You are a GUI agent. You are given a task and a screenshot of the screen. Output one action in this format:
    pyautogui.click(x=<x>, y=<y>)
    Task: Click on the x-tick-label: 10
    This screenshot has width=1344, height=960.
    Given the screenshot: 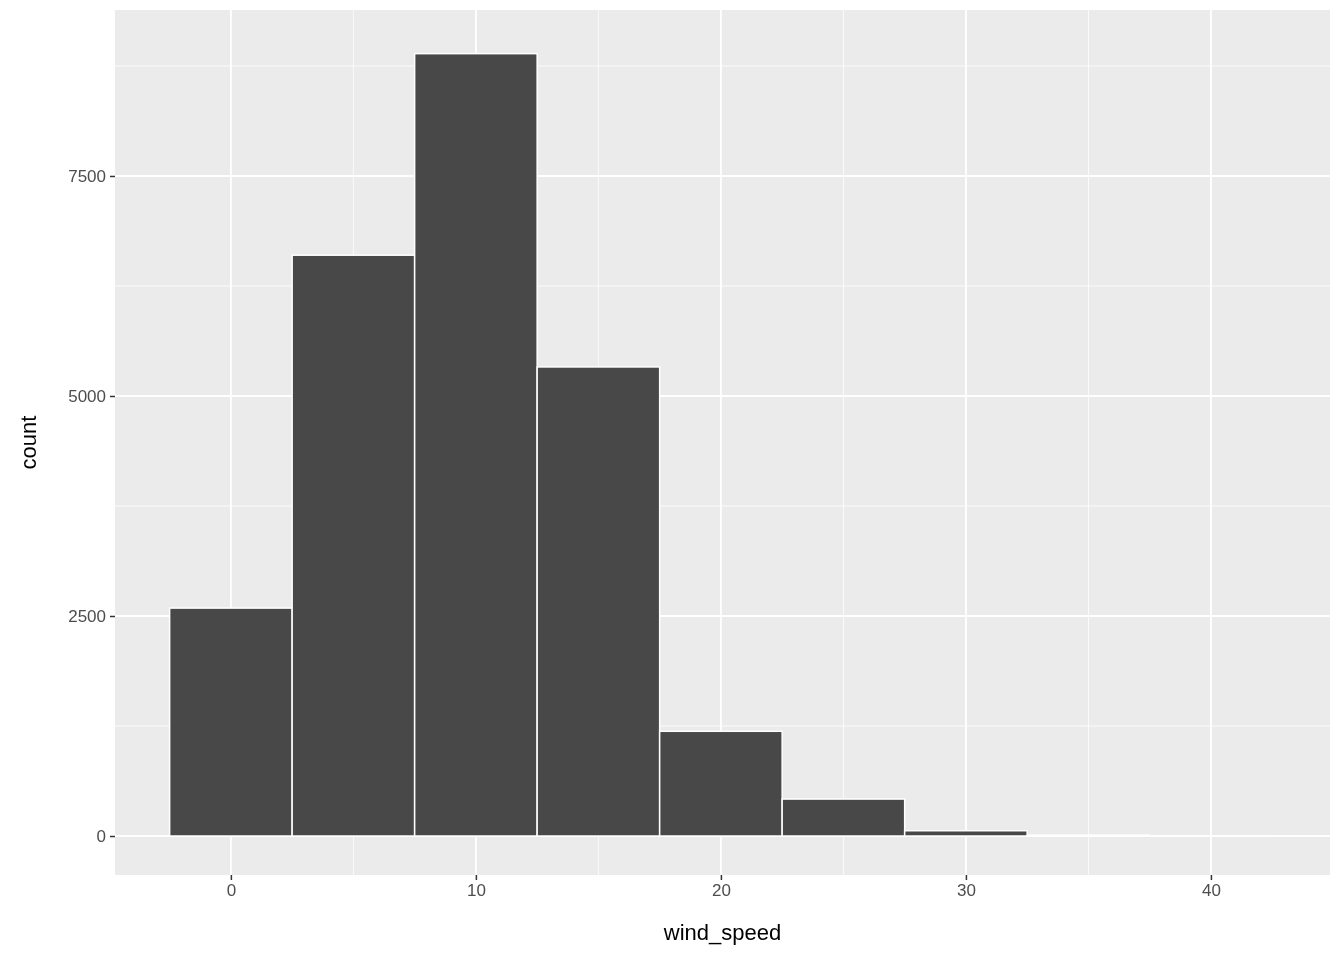 What is the action you would take?
    pyautogui.click(x=476, y=891)
    